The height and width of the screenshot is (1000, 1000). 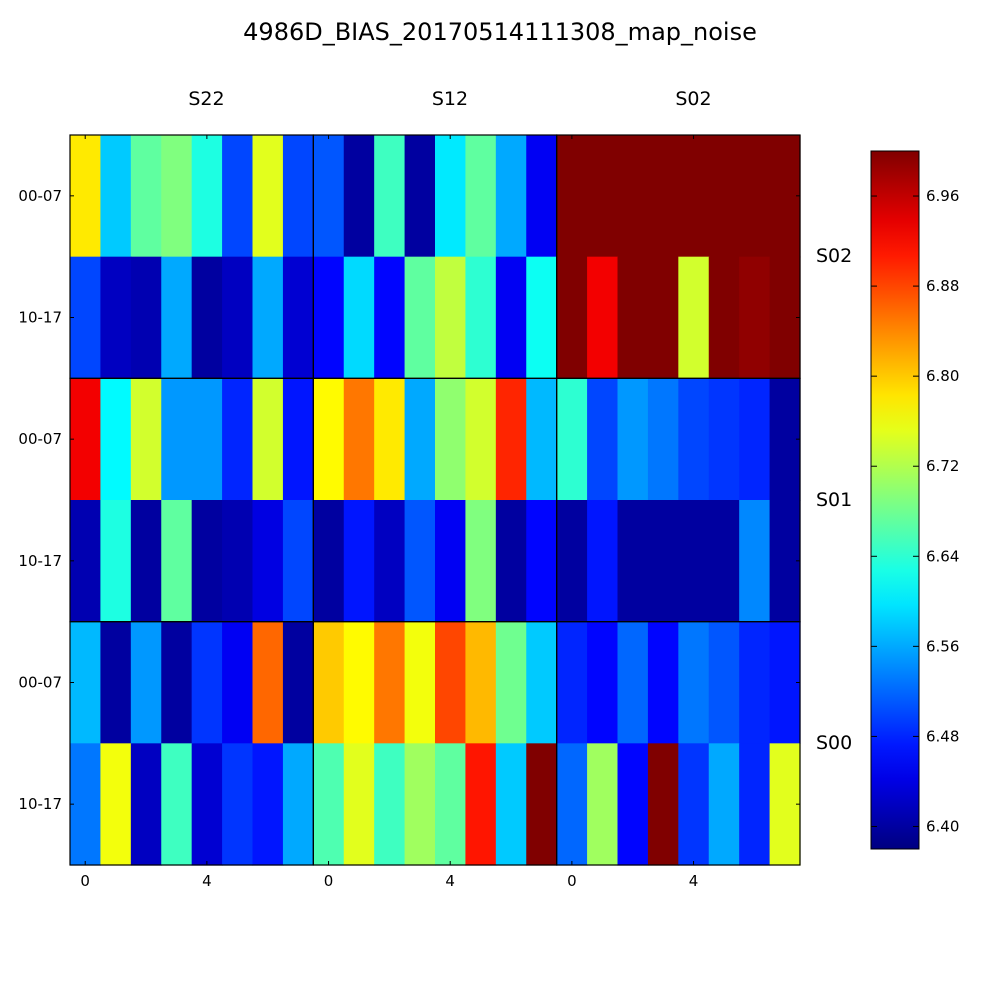 I want to click on column-panel-label: S12, so click(x=450, y=99).